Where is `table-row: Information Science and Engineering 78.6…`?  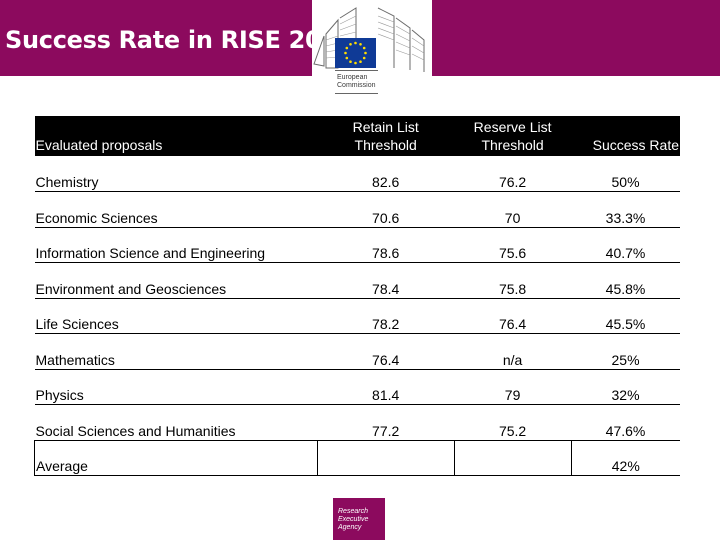
table-row: Information Science and Engineering 78.6… is located at coordinates (357, 245).